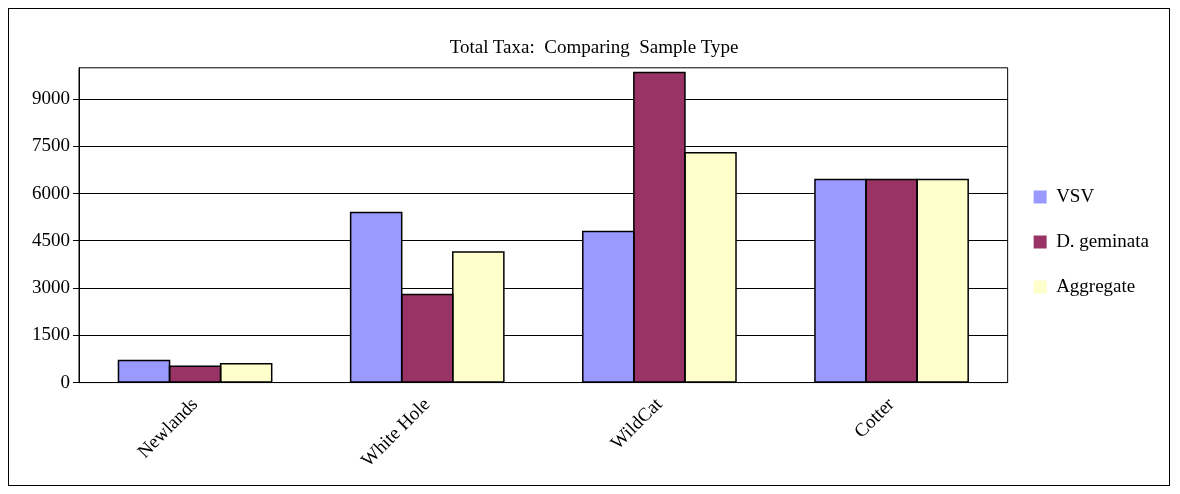  I want to click on y-tick-label: 4500, so click(51, 239).